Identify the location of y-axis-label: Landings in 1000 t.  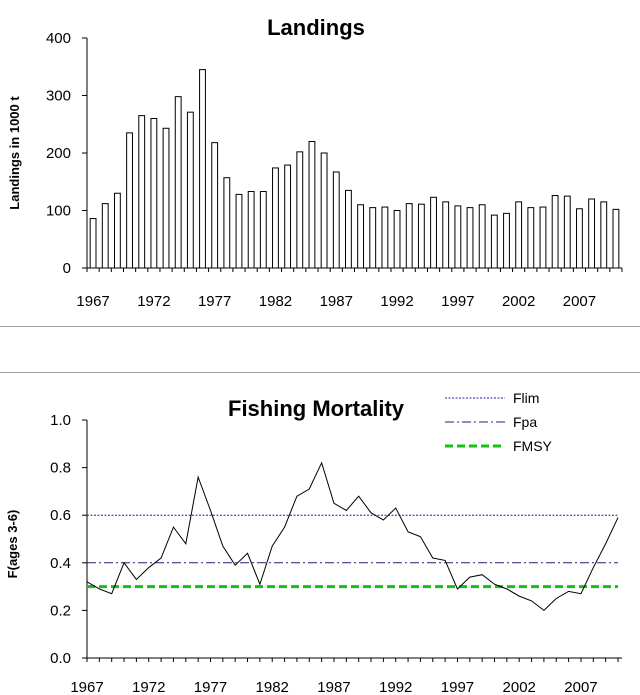
(14, 153).